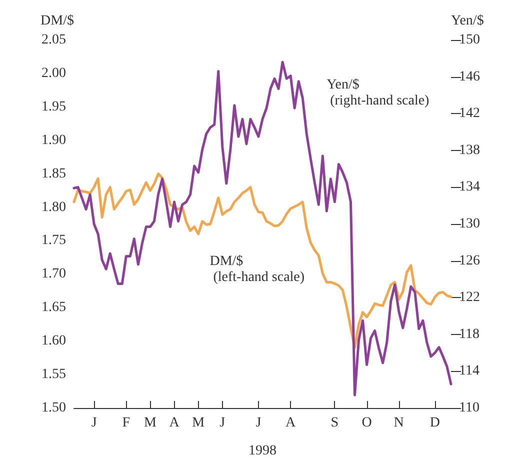 This screenshot has height=474, width=525. Describe the element at coordinates (262, 451) in the screenshot. I see `x-axis-title: 1998` at that location.